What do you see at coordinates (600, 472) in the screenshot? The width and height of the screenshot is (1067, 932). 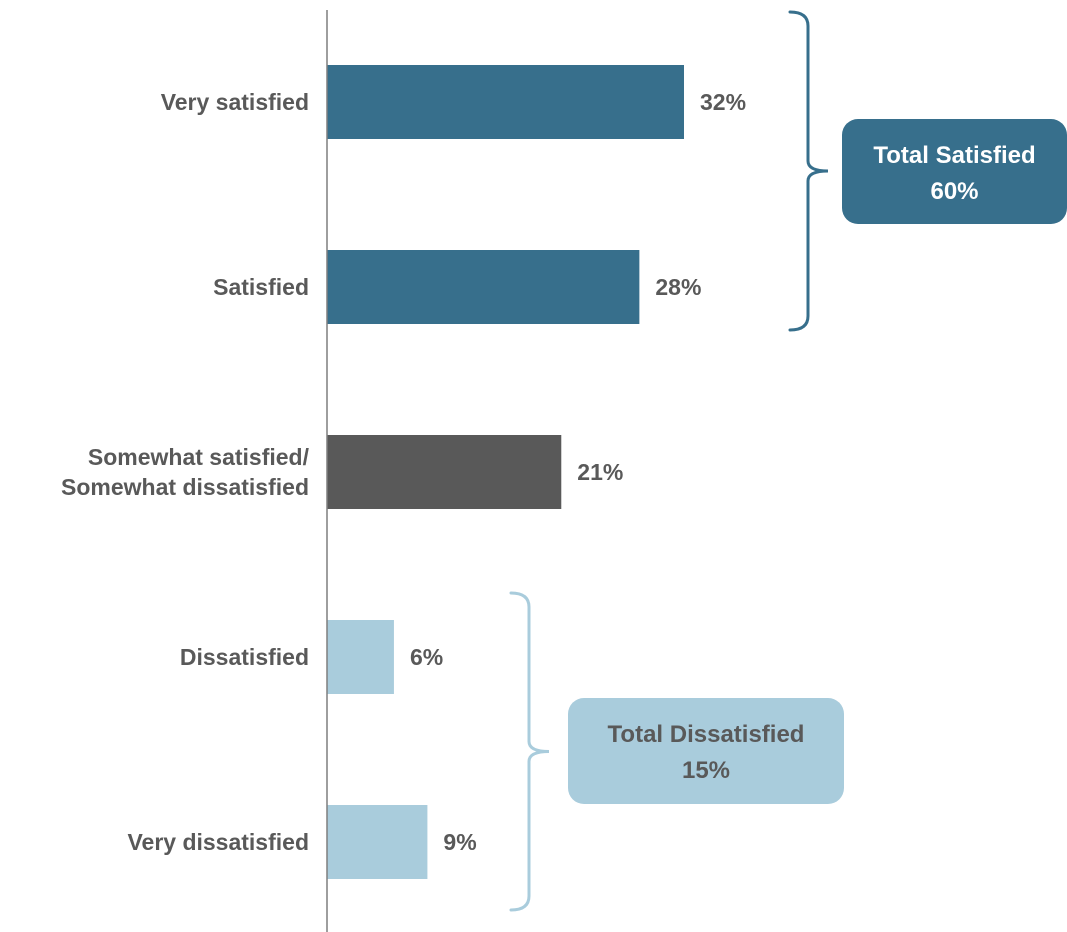 I see `value-label-2: 21%` at bounding box center [600, 472].